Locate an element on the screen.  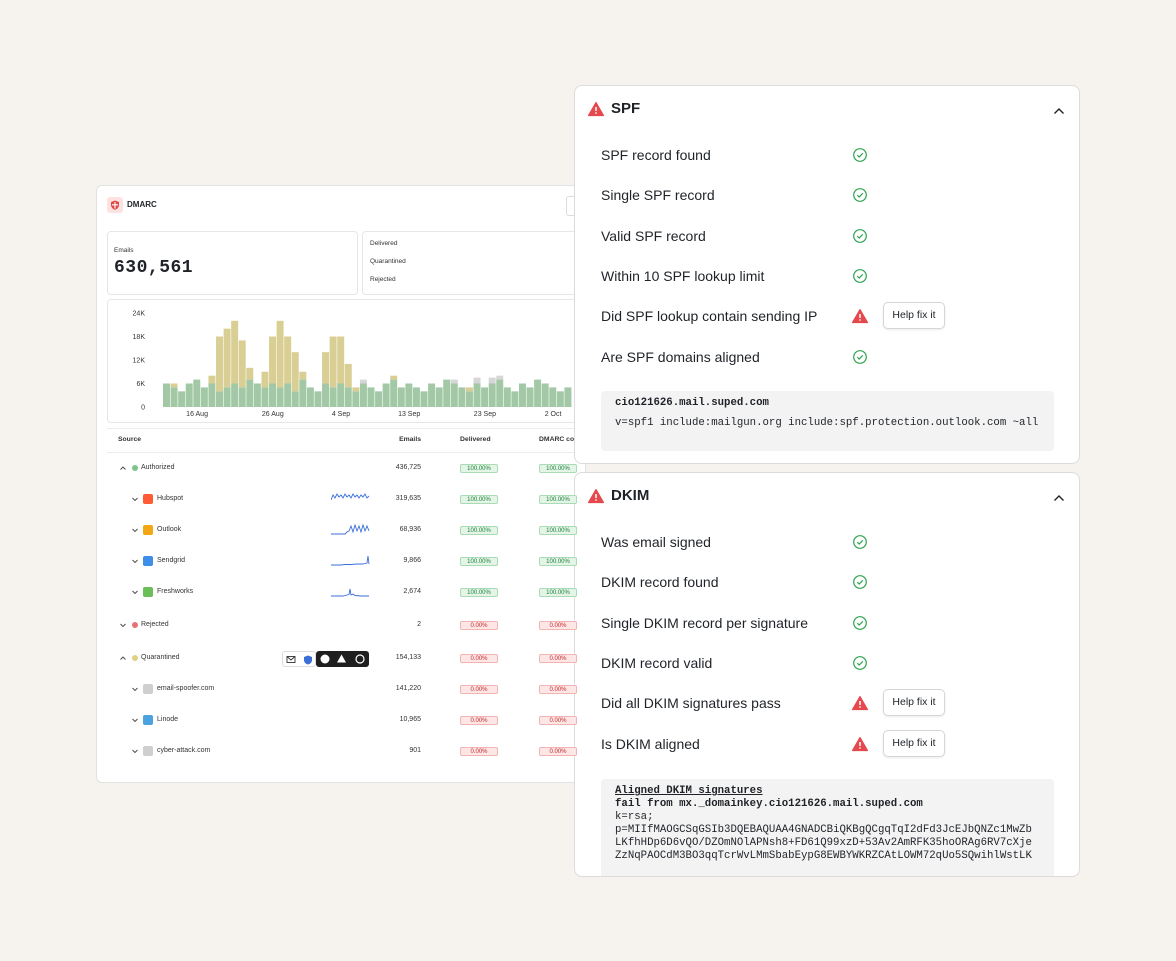
row-toolbar is located at coordinates (299, 659).